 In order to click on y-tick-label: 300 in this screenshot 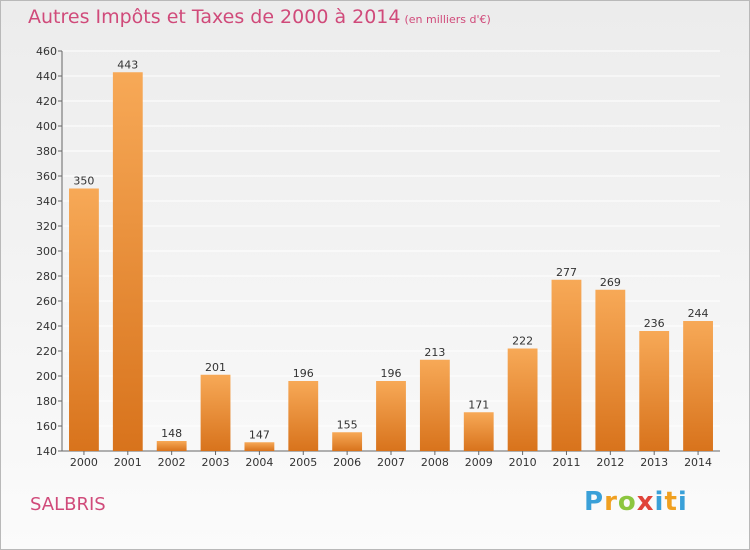, I will do `click(46, 251)`.